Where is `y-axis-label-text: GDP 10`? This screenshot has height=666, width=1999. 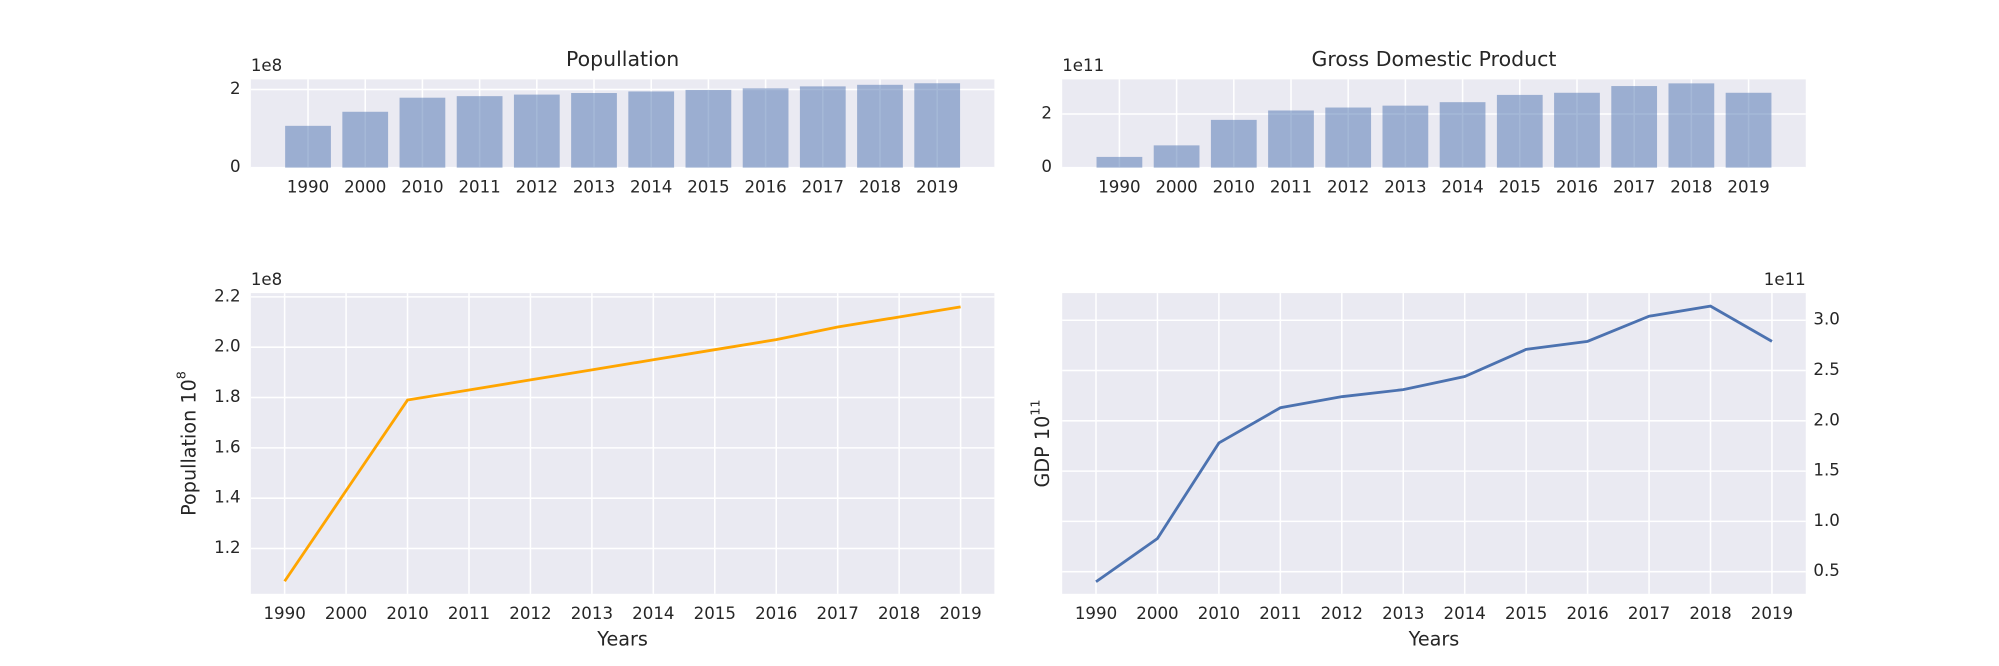
y-axis-label-text: GDP 10 is located at coordinates (1042, 452).